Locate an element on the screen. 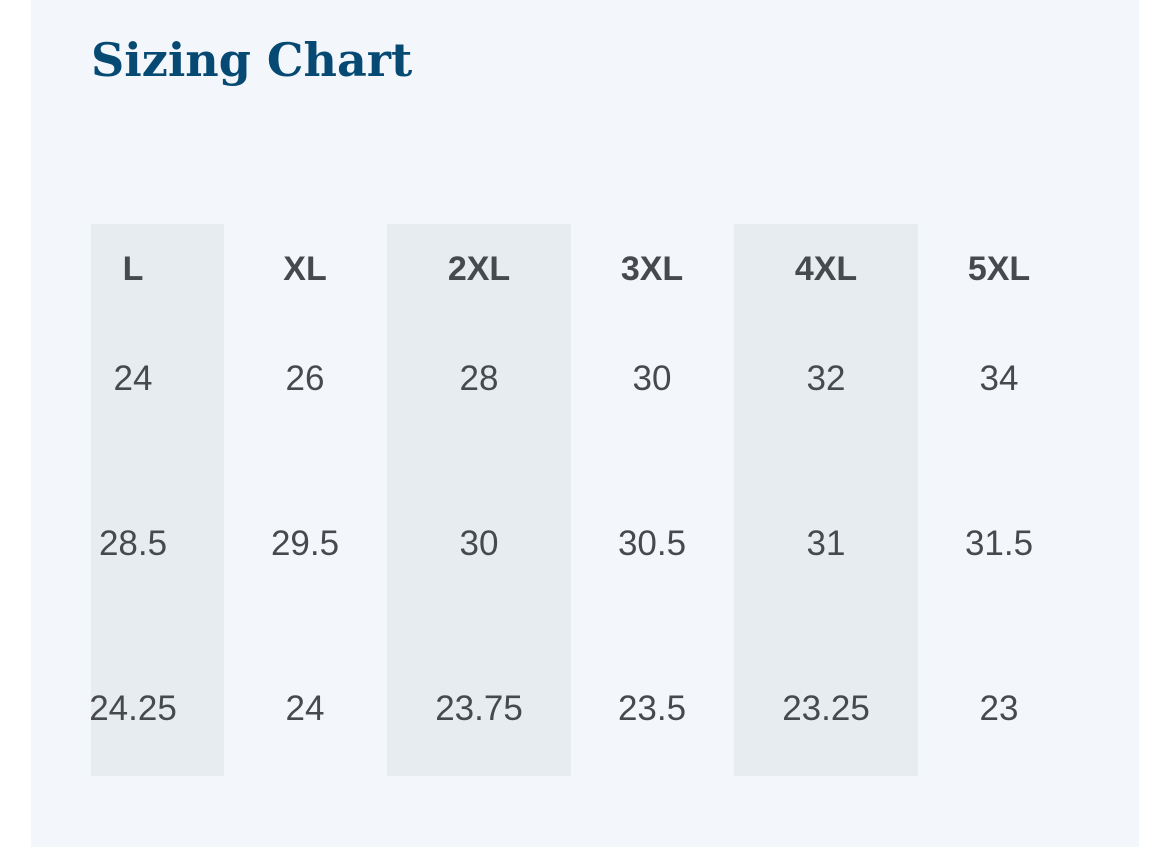  table-cell: 23.25 is located at coordinates (826, 708).